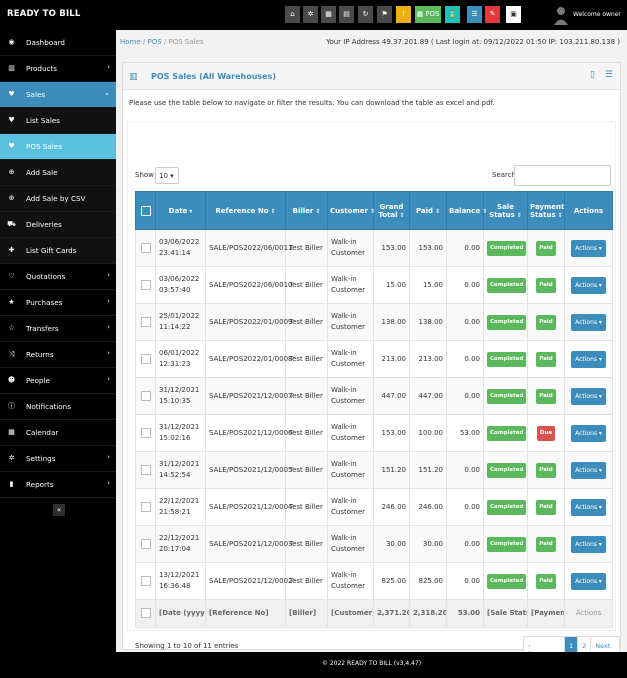  What do you see at coordinates (58, 459) in the screenshot?
I see `sidebar-item-settings: ✲ Settings ›` at bounding box center [58, 459].